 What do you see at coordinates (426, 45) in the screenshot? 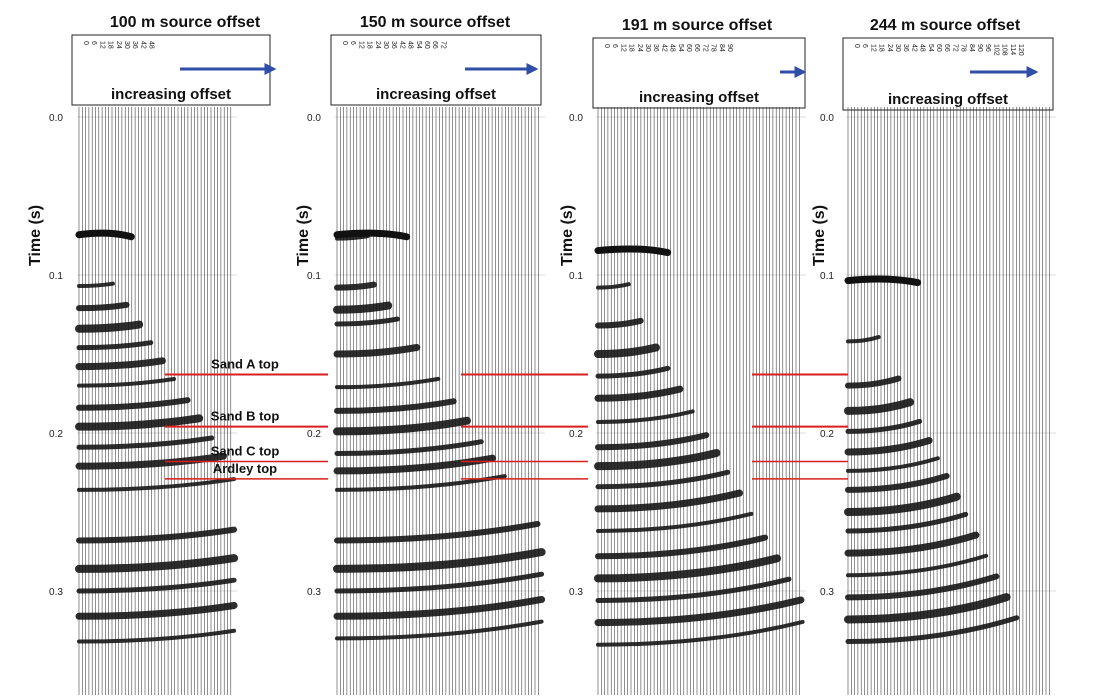
I see `offset-tick-label: 60` at bounding box center [426, 45].